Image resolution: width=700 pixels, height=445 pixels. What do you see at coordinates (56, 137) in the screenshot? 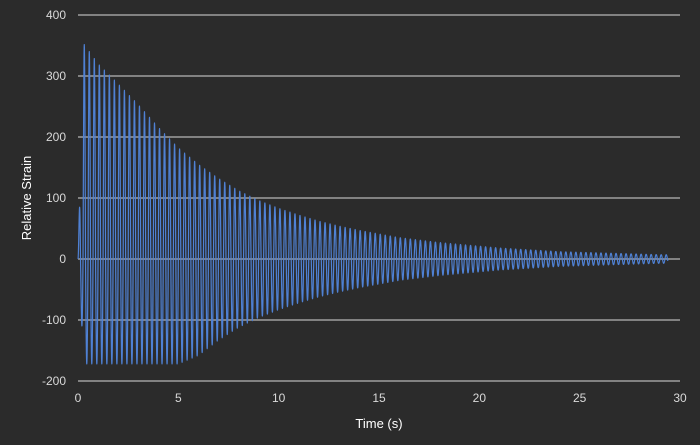
I see `y-tick-label: 200` at bounding box center [56, 137].